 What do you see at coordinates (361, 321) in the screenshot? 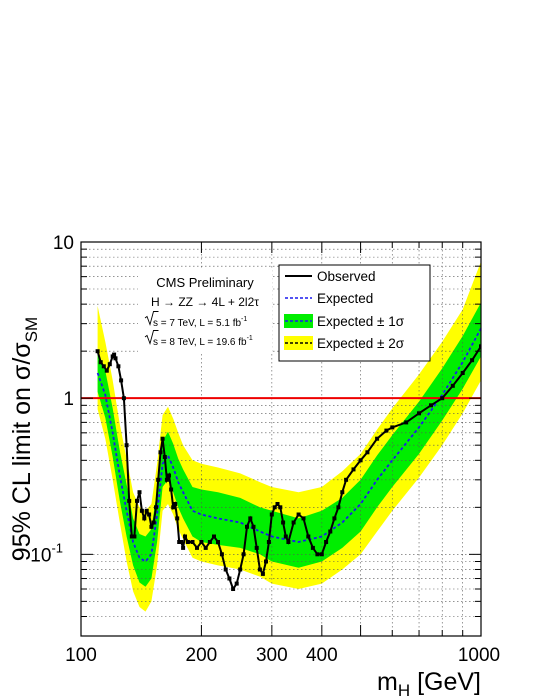
I see `svg-text: Expected ± 1σ` at bounding box center [361, 321].